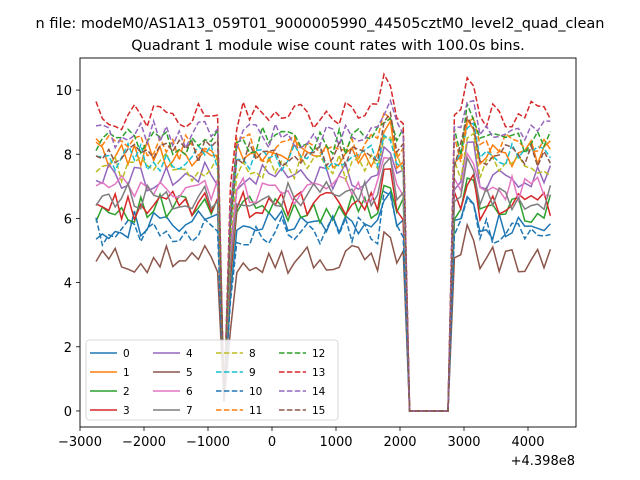  What do you see at coordinates (68, 219) in the screenshot?
I see `y-tick-label: 6` at bounding box center [68, 219].